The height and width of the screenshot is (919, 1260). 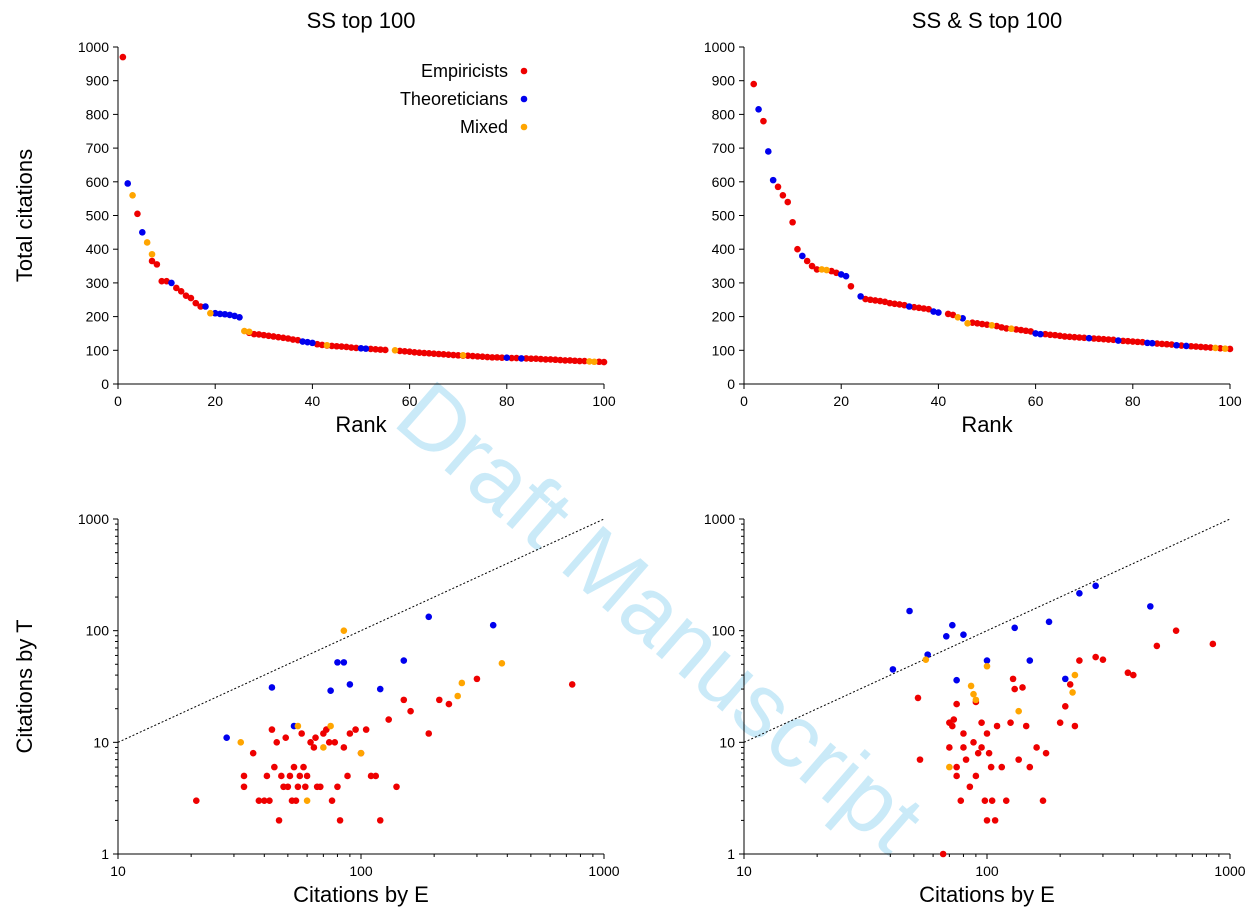 What do you see at coordinates (744, 401) in the screenshot?
I see `x-tick-label: 0` at bounding box center [744, 401].